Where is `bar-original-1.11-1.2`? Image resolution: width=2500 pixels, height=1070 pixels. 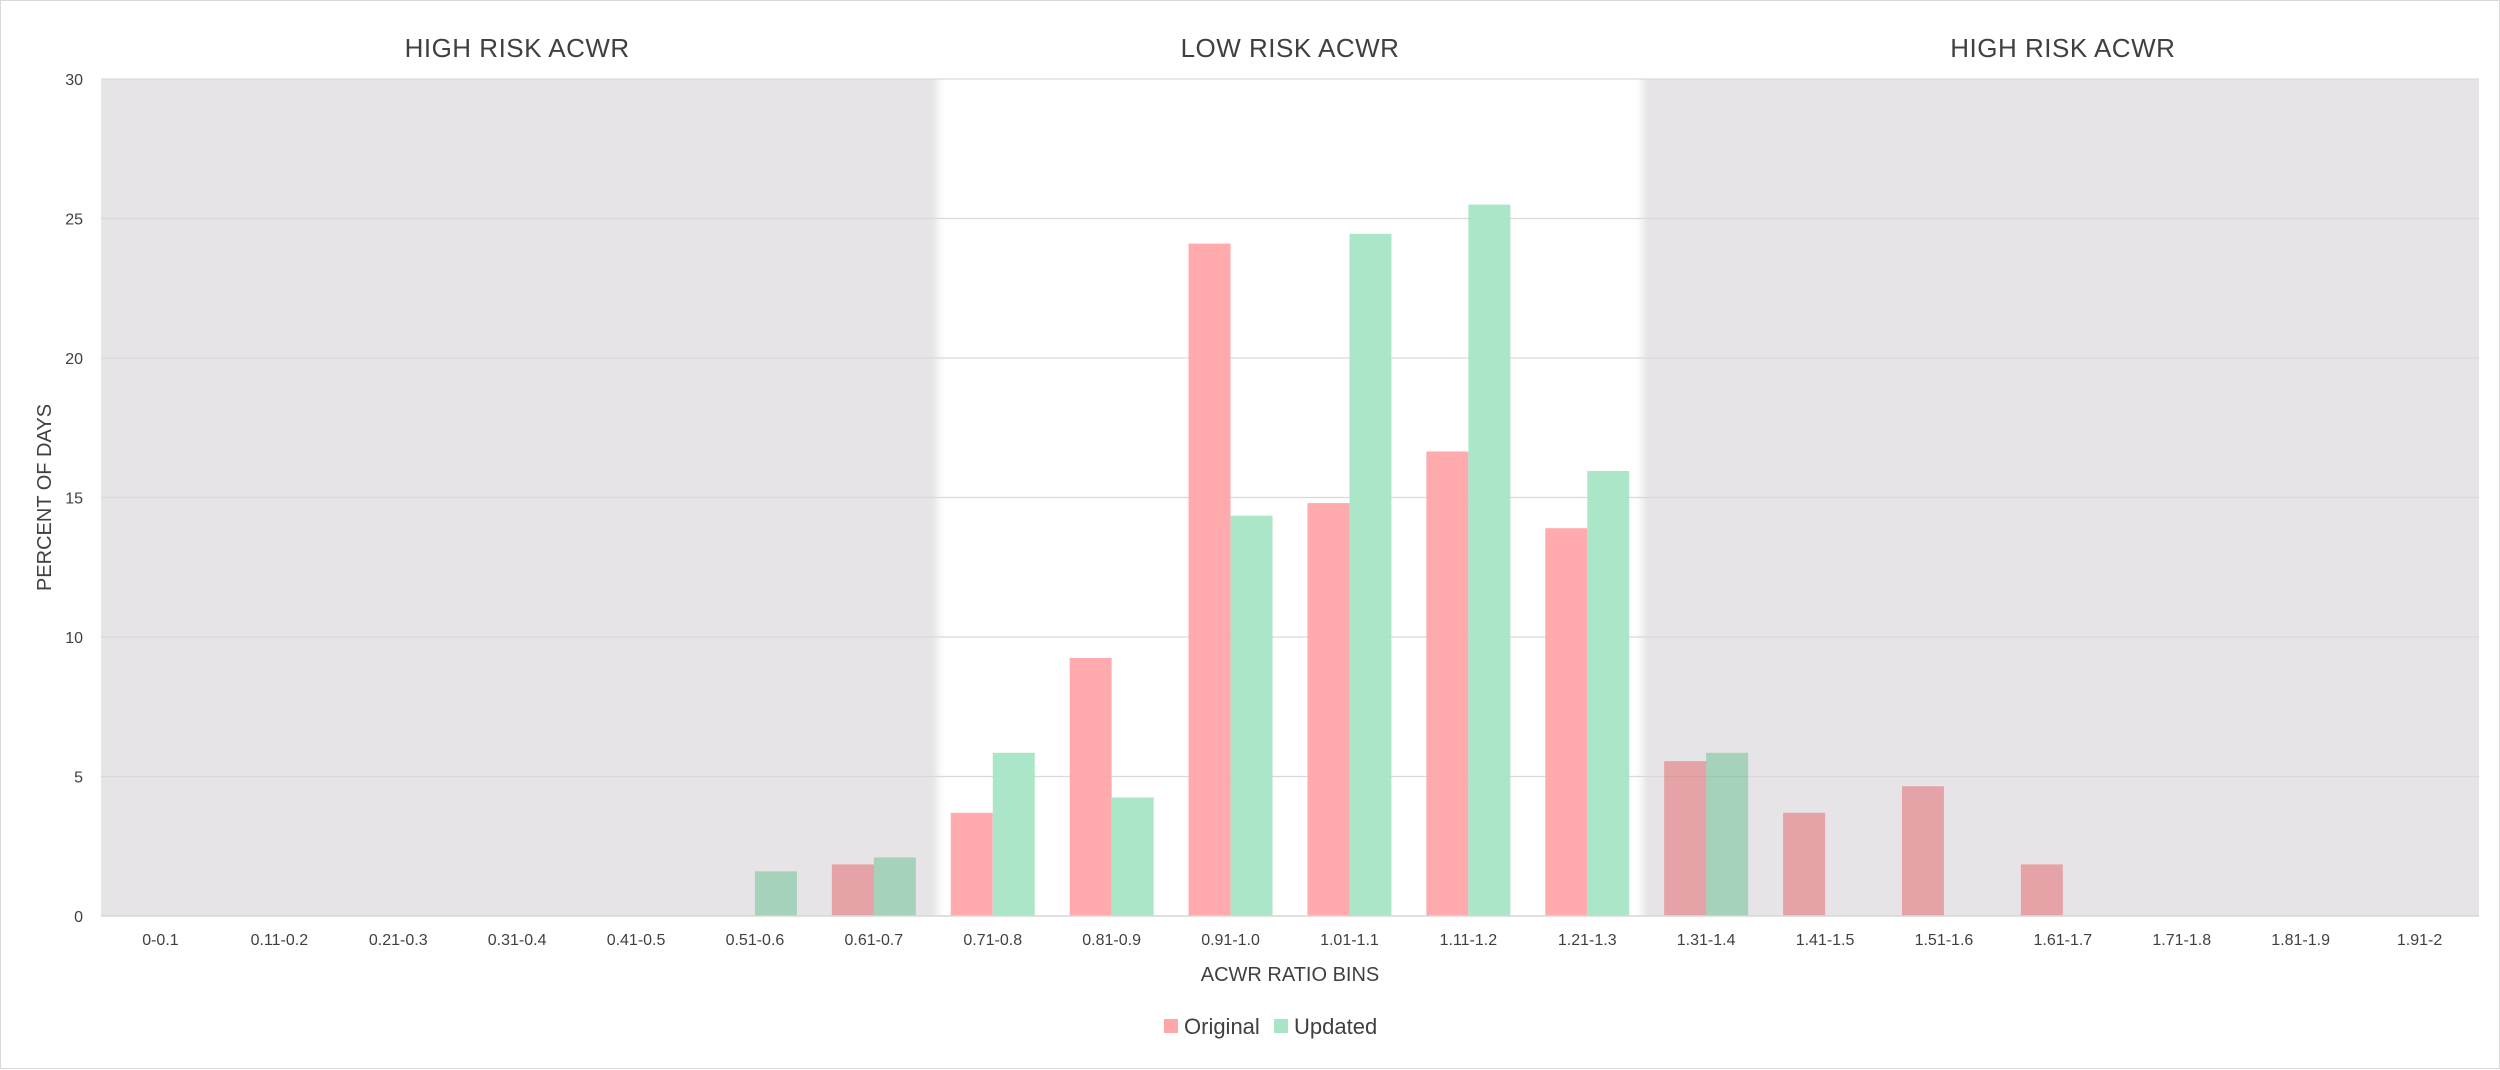 bar-original-1.11-1.2 is located at coordinates (1447, 683).